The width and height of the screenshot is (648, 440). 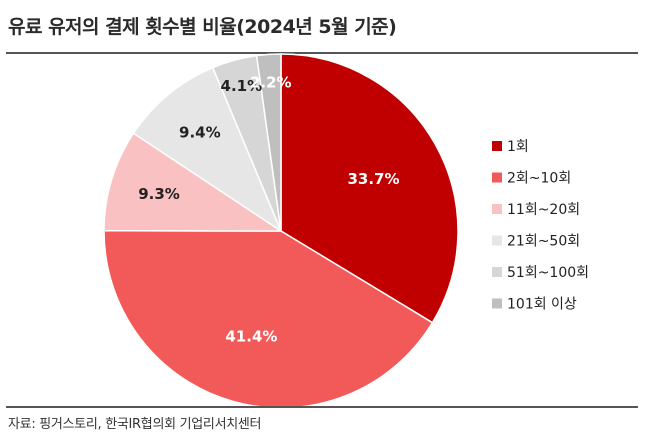 I want to click on top-divider, so click(x=322, y=53).